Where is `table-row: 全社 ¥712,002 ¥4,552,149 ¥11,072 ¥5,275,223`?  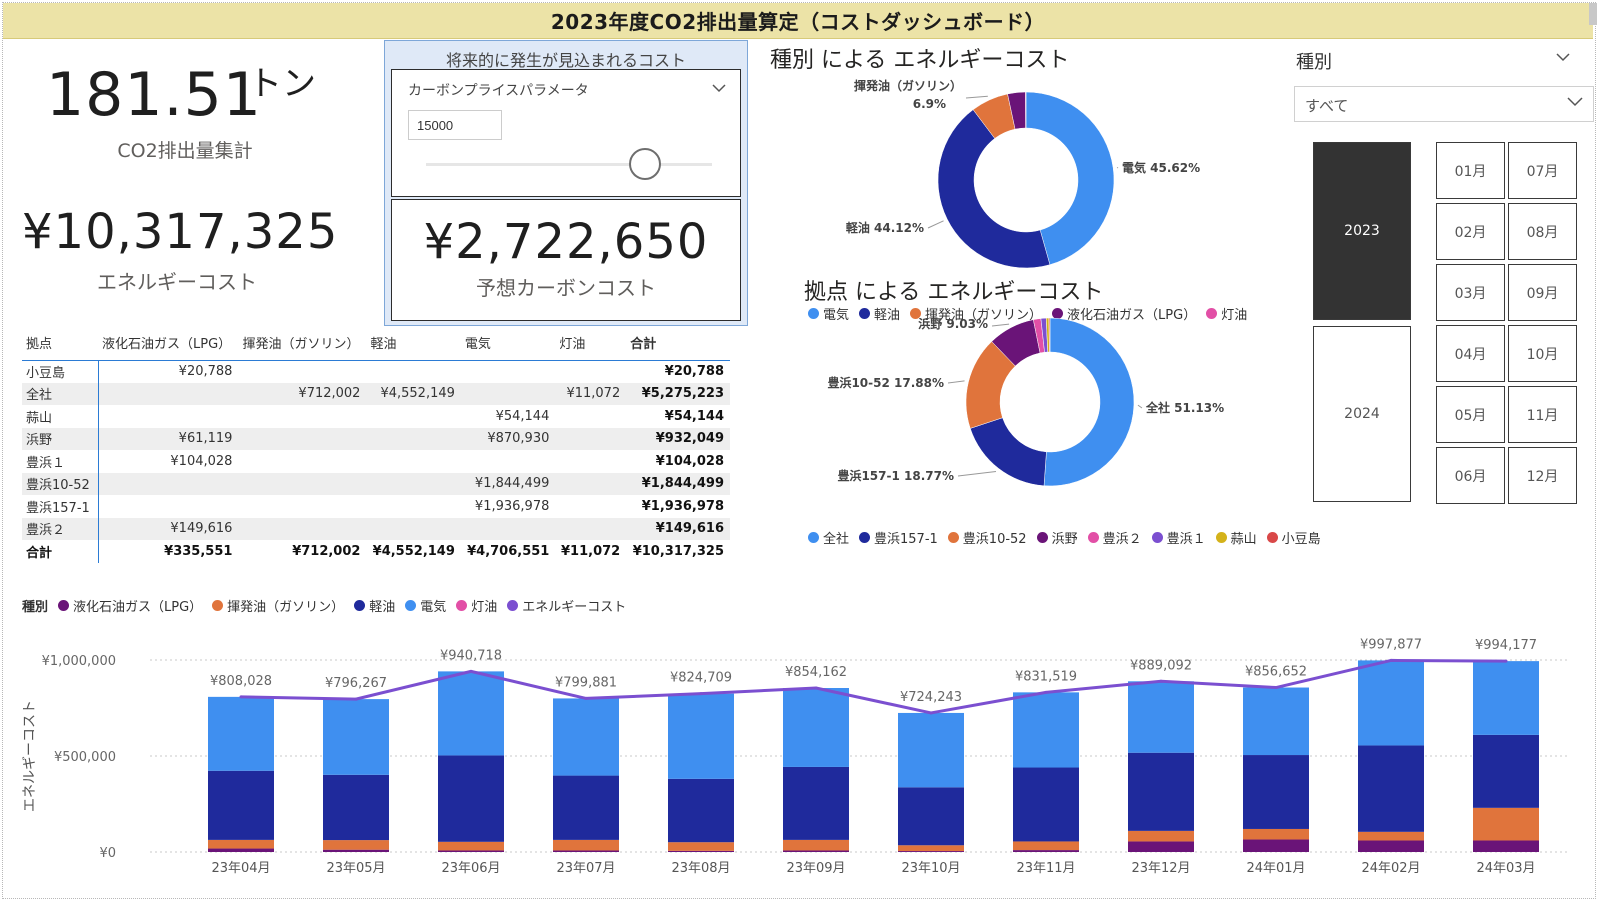 table-row: 全社 ¥712,002 ¥4,552,149 ¥11,072 ¥5,275,223 is located at coordinates (376, 393).